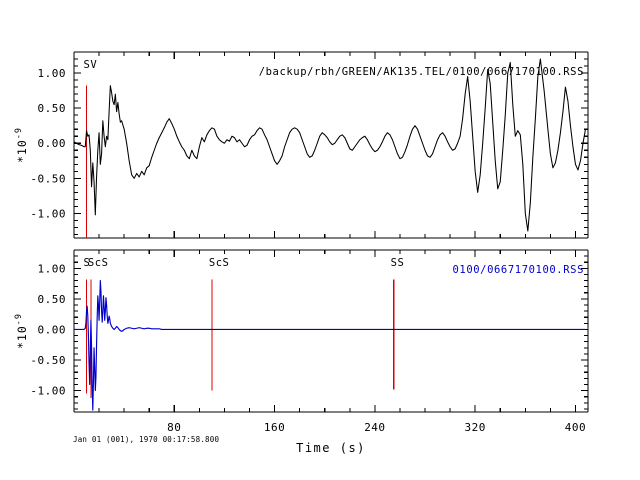  What do you see at coordinates (575, 427) in the screenshot?
I see `x-tick-label: 400` at bounding box center [575, 427].